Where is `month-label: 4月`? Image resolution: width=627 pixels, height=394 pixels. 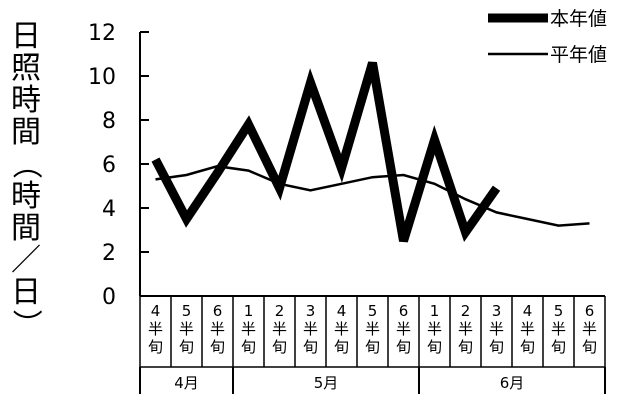
month-label: 4月 is located at coordinates (186, 383).